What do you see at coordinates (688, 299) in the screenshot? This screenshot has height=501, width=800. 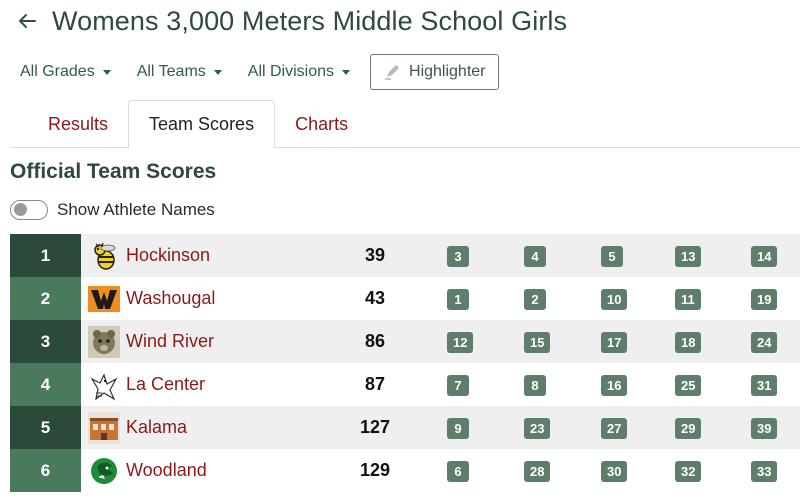 I see `place-badge: 11` at bounding box center [688, 299].